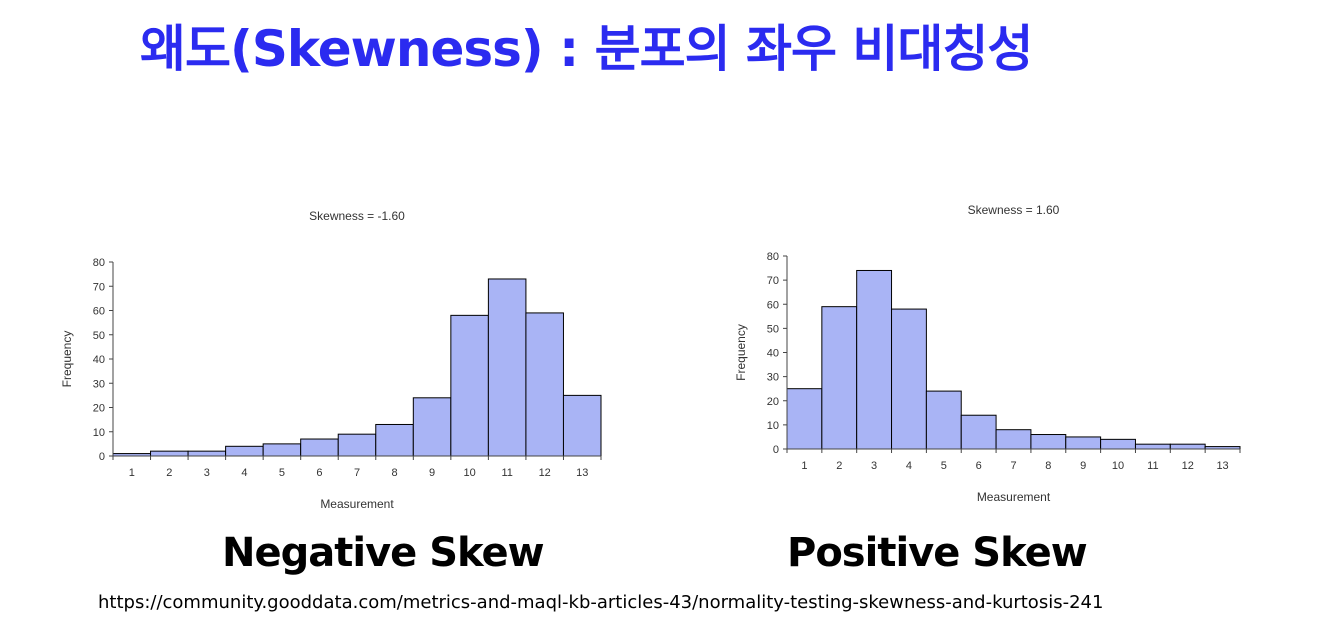  What do you see at coordinates (383, 553) in the screenshot?
I see `negative-skew-caption: Negative Skew` at bounding box center [383, 553].